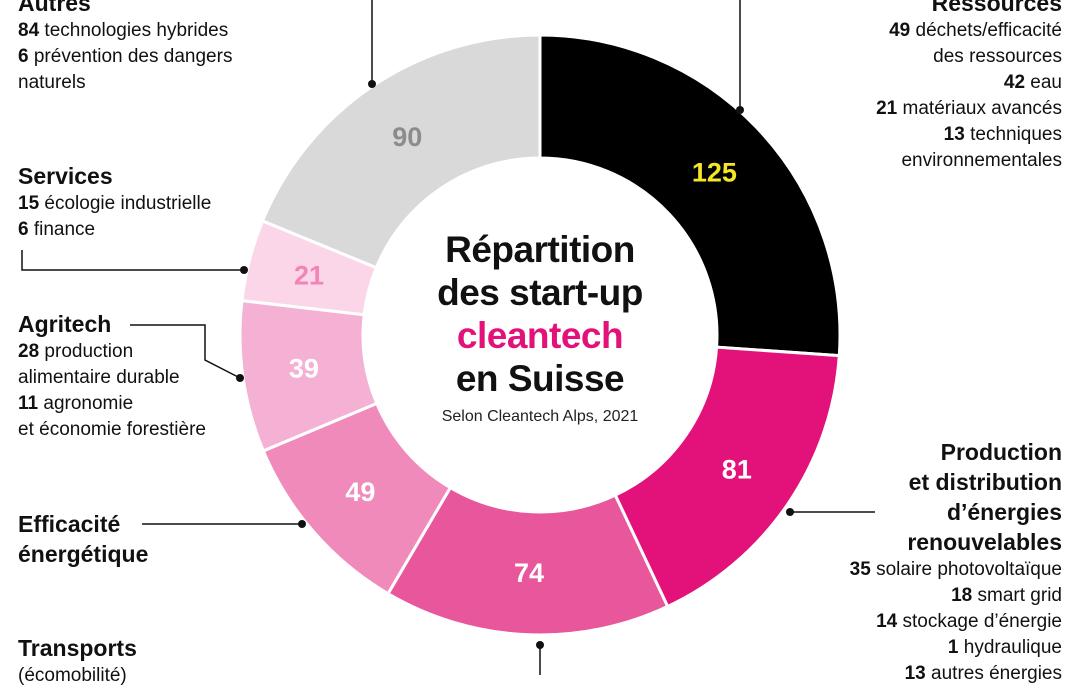 This screenshot has width=1080, height=689. I want to click on leader-dot-efficacite, so click(302, 524).